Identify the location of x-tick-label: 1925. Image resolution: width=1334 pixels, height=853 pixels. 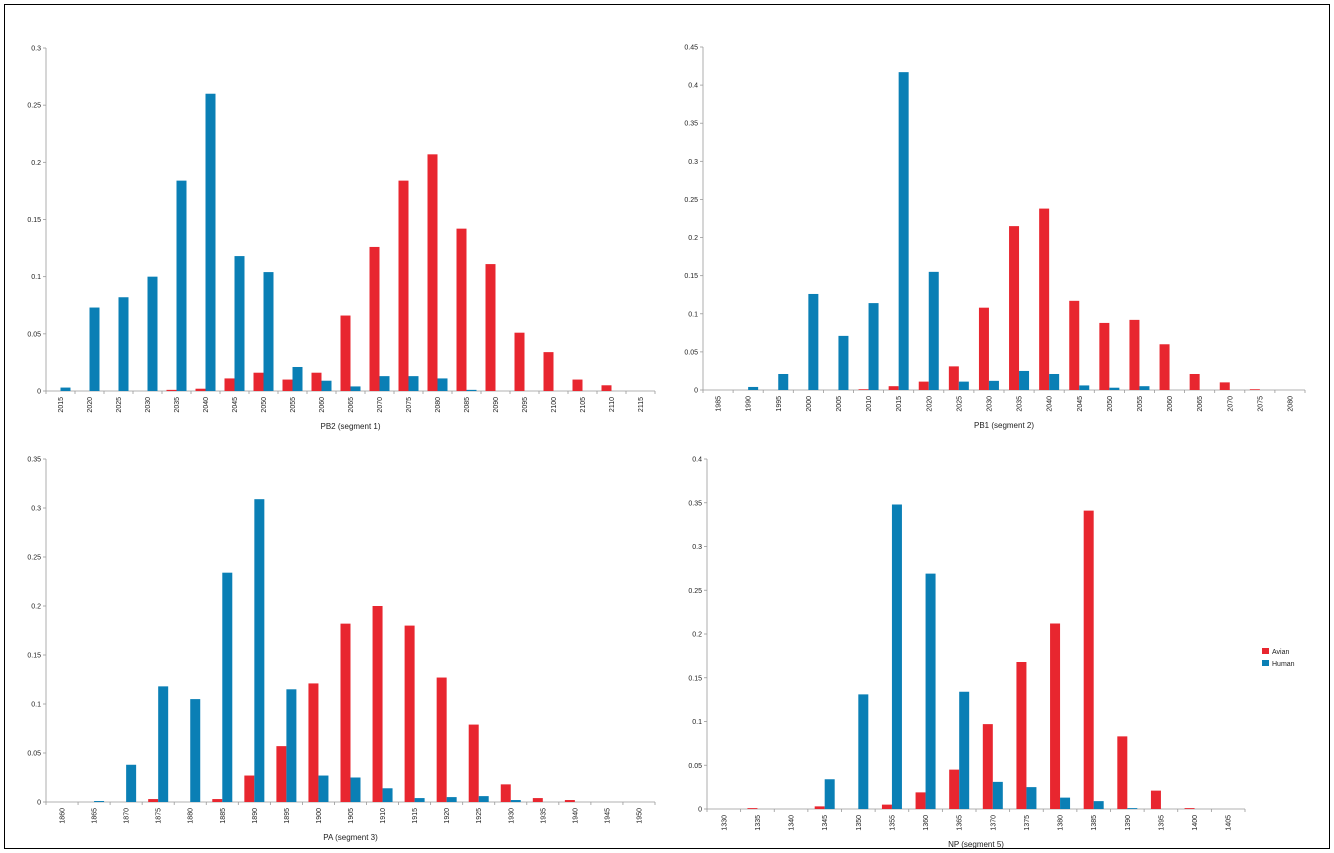
(479, 816).